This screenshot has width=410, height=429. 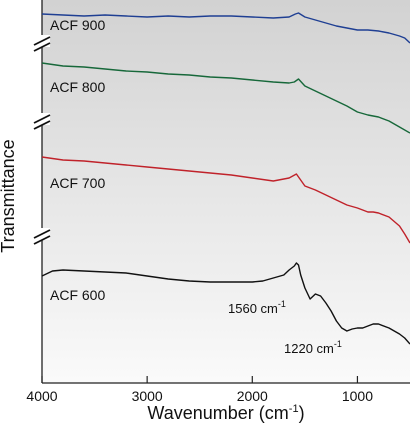 I want to click on x-axis-title: Wavenumber (cm-1), so click(x=225, y=413).